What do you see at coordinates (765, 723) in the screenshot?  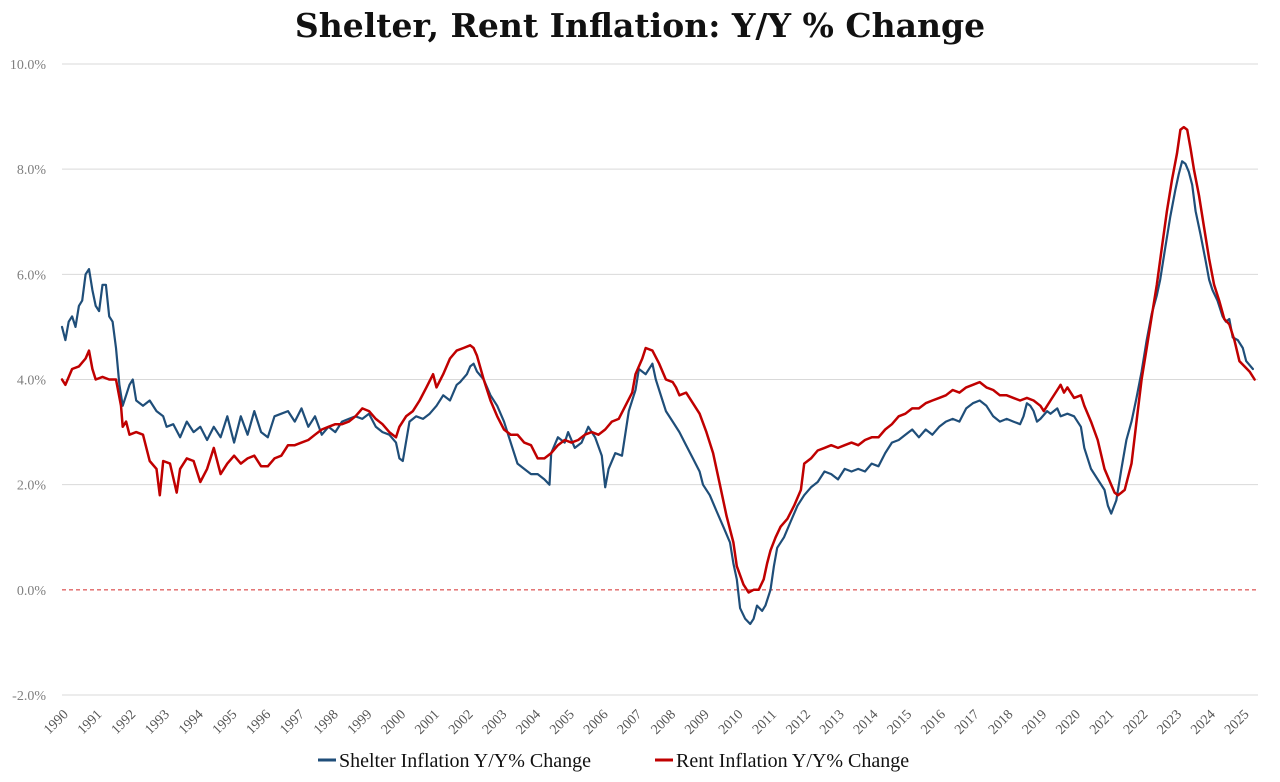 I see `x-tick-label: 2011` at bounding box center [765, 723].